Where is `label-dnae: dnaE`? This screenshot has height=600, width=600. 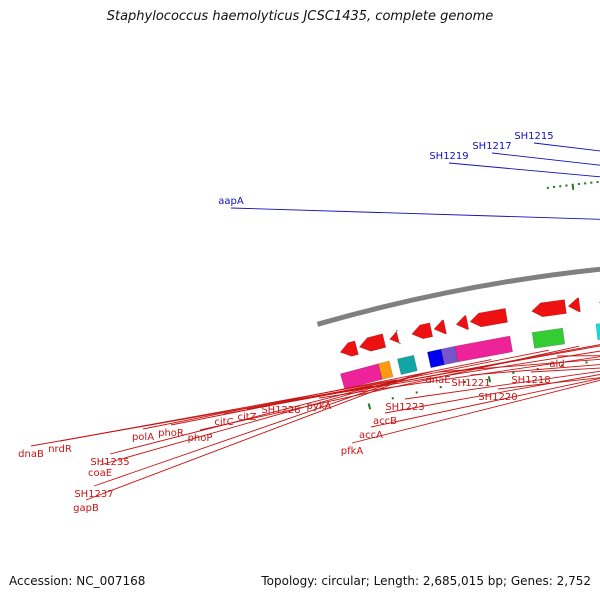
label-dnae: dnaE is located at coordinates (437, 380).